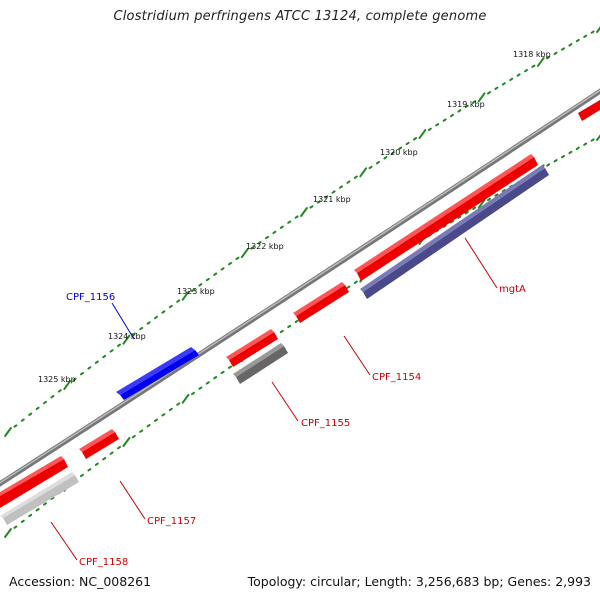  I want to click on gene-mgta-block, so click(447, 219).